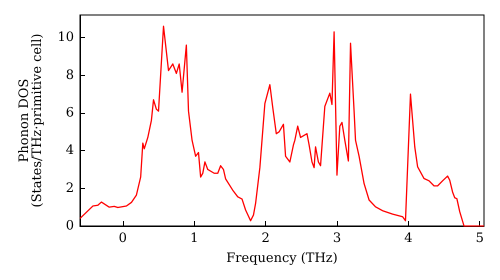  What do you see at coordinates (122, 238) in the screenshot?
I see `x-tick-label: 0` at bounding box center [122, 238].